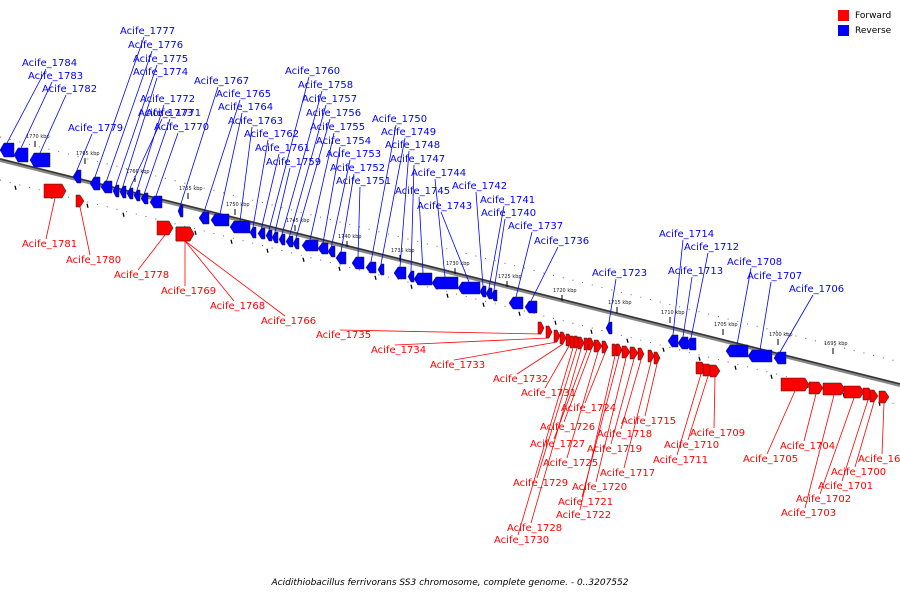 Image resolution: width=900 pixels, height=600 pixels. What do you see at coordinates (845, 486) in the screenshot?
I see `gene-acife-1701-label: Acife_1701` at bounding box center [845, 486].